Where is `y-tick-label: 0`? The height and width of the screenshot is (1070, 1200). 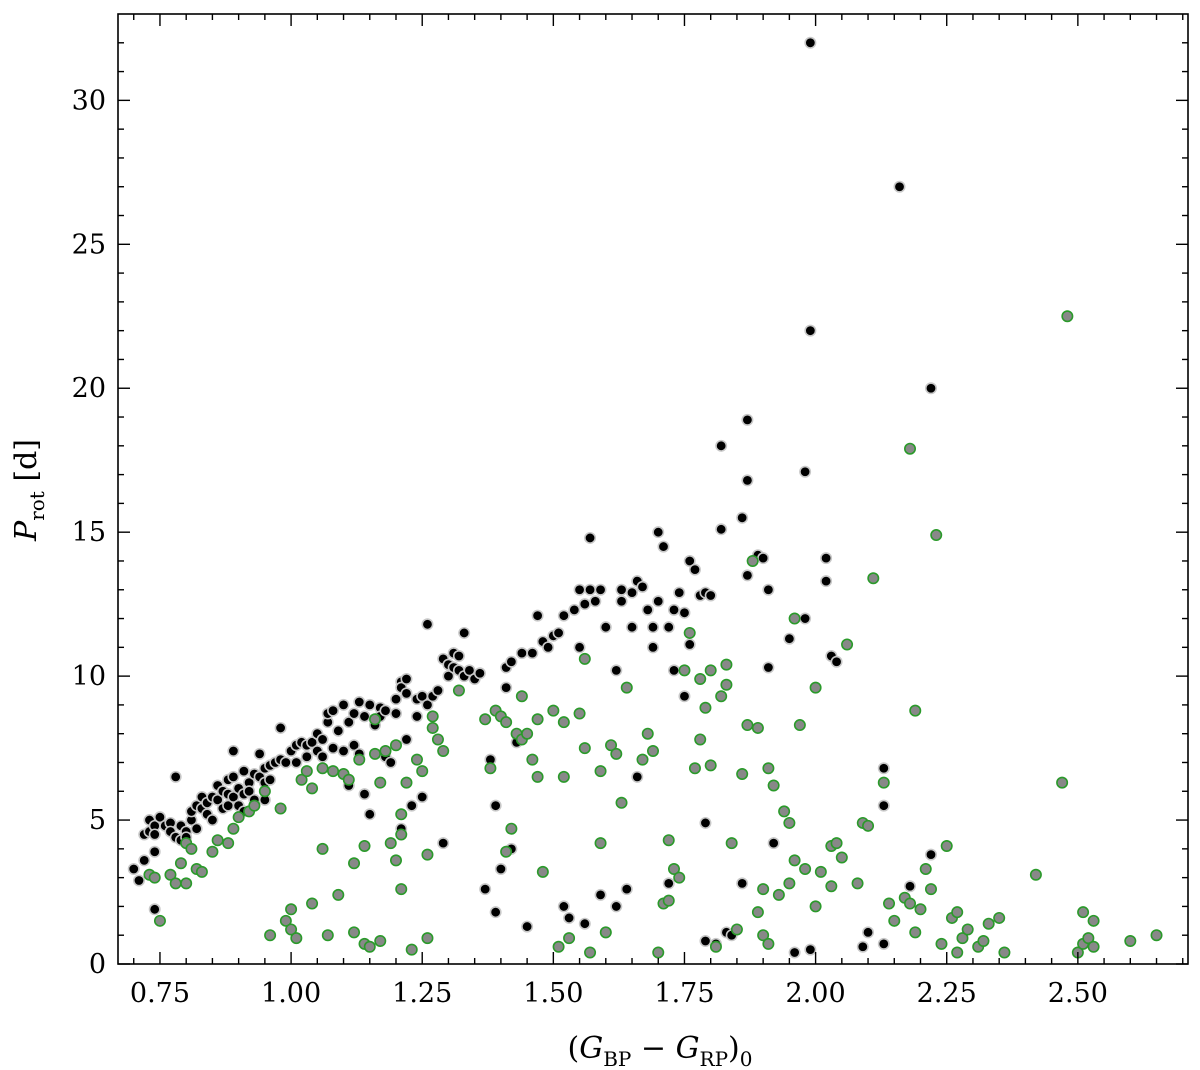
y-tick-label: 0 is located at coordinates (97, 964).